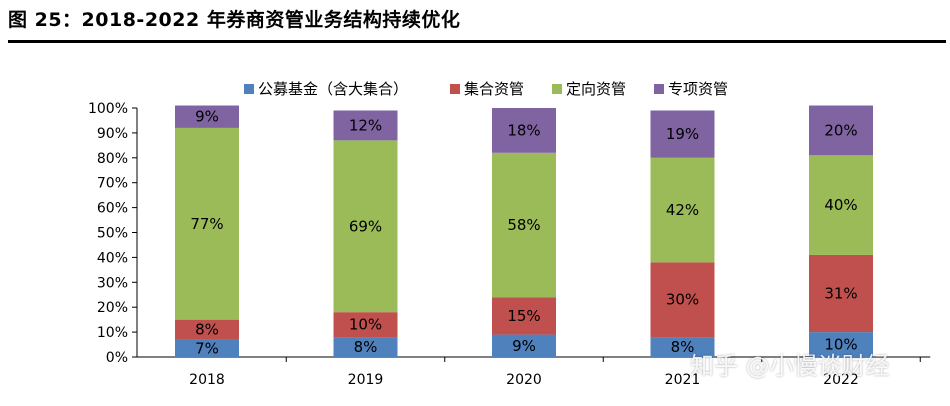 Image resolution: width=950 pixels, height=406 pixels. I want to click on y-tick-label: 90%, so click(112, 134).